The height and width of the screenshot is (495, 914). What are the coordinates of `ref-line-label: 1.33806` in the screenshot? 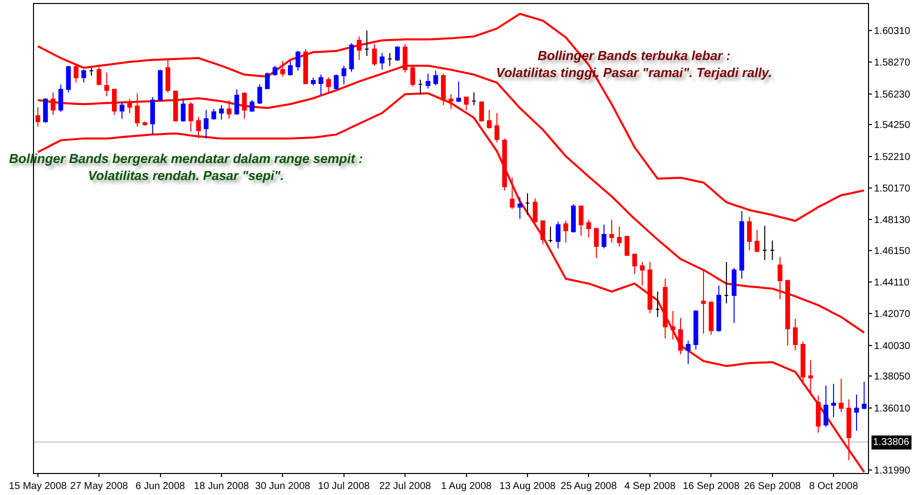 It's located at (891, 442).